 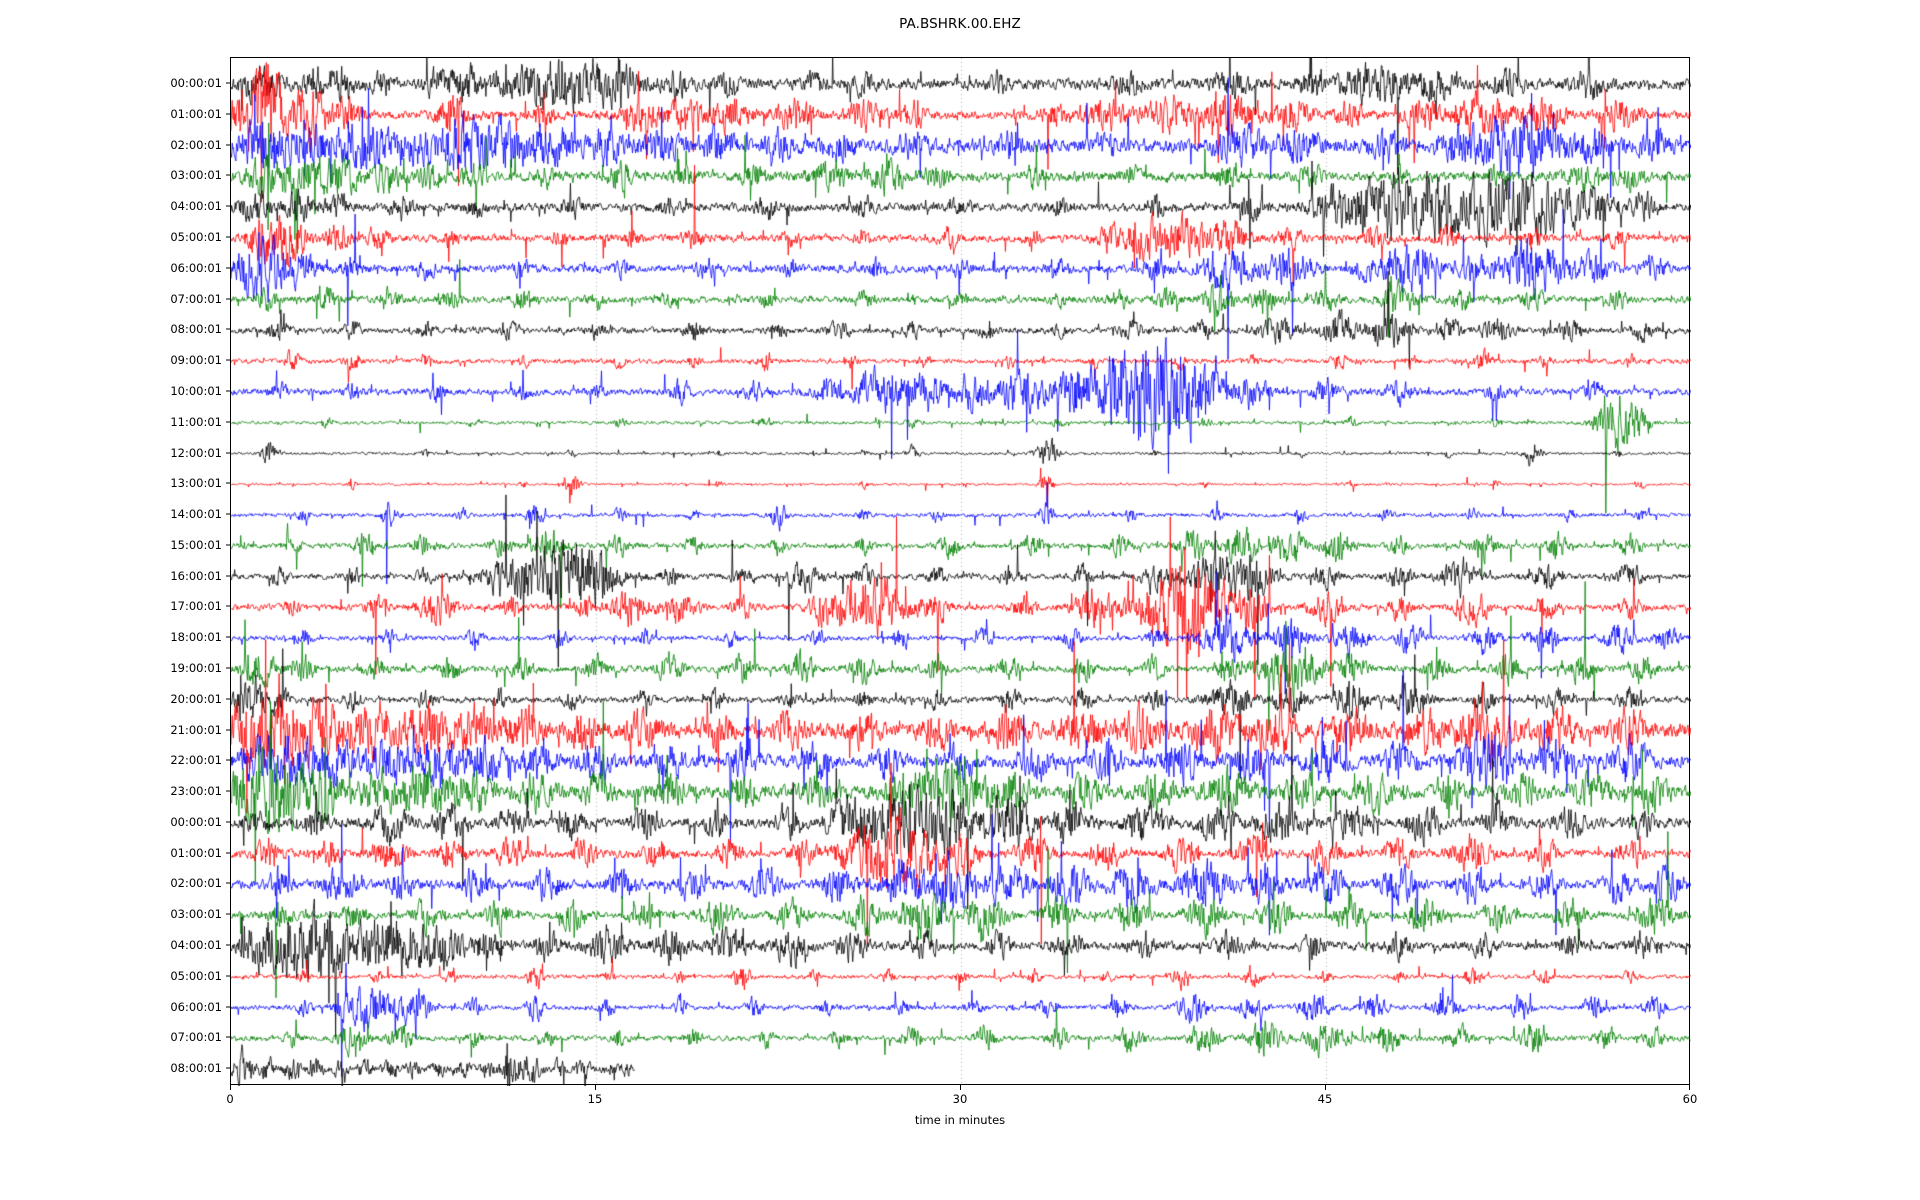 I want to click on y-axis-tick-label: 09:00:01, so click(x=196, y=360).